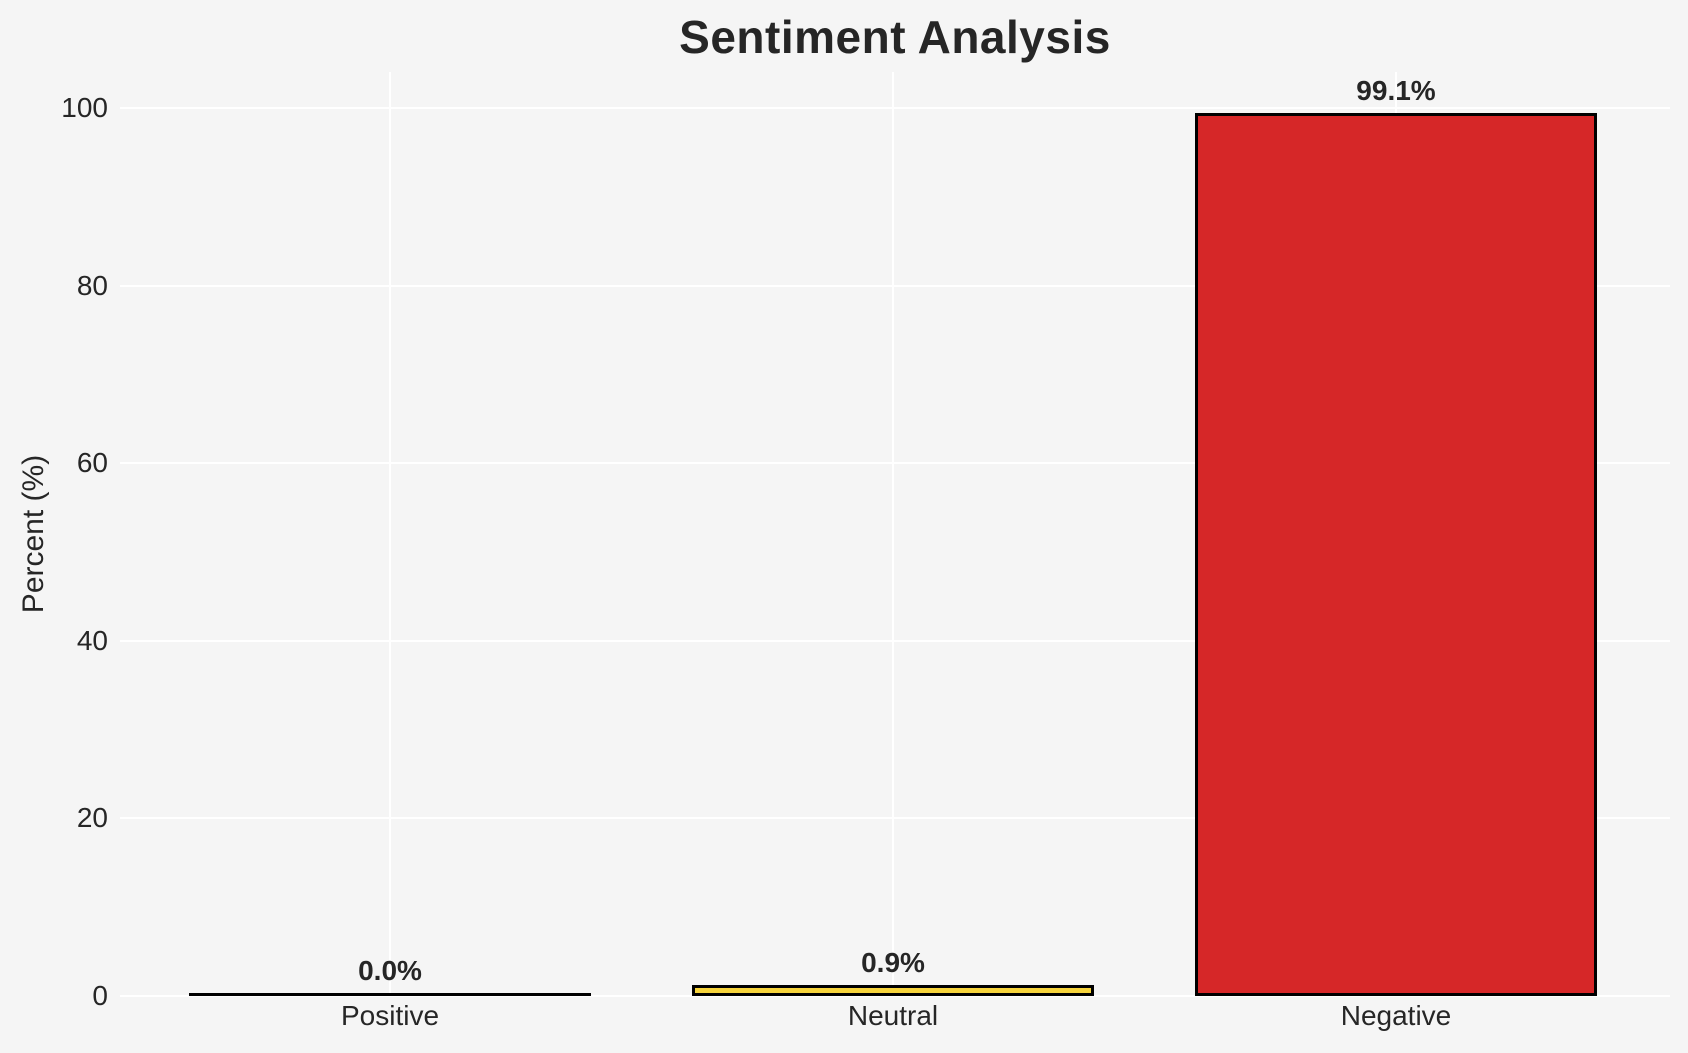  What do you see at coordinates (390, 994) in the screenshot?
I see `bar-positive` at bounding box center [390, 994].